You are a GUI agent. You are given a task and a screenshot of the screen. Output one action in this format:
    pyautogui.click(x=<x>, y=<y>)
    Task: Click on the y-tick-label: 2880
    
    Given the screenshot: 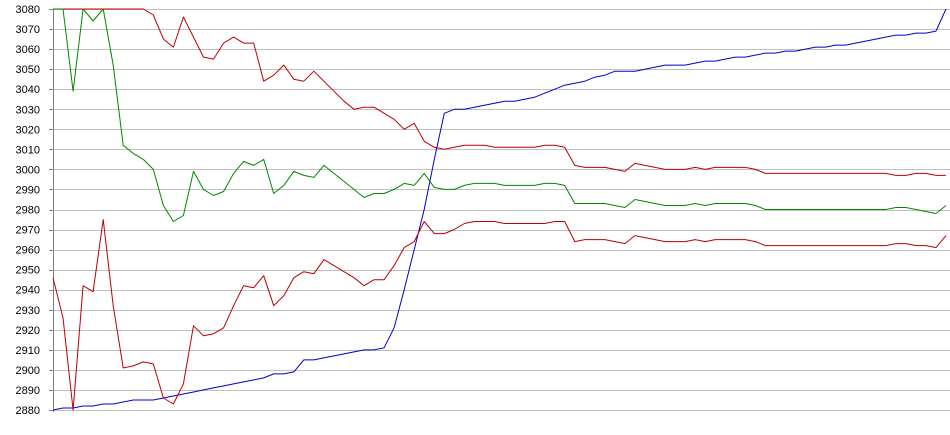 What is the action you would take?
    pyautogui.click(x=28, y=411)
    